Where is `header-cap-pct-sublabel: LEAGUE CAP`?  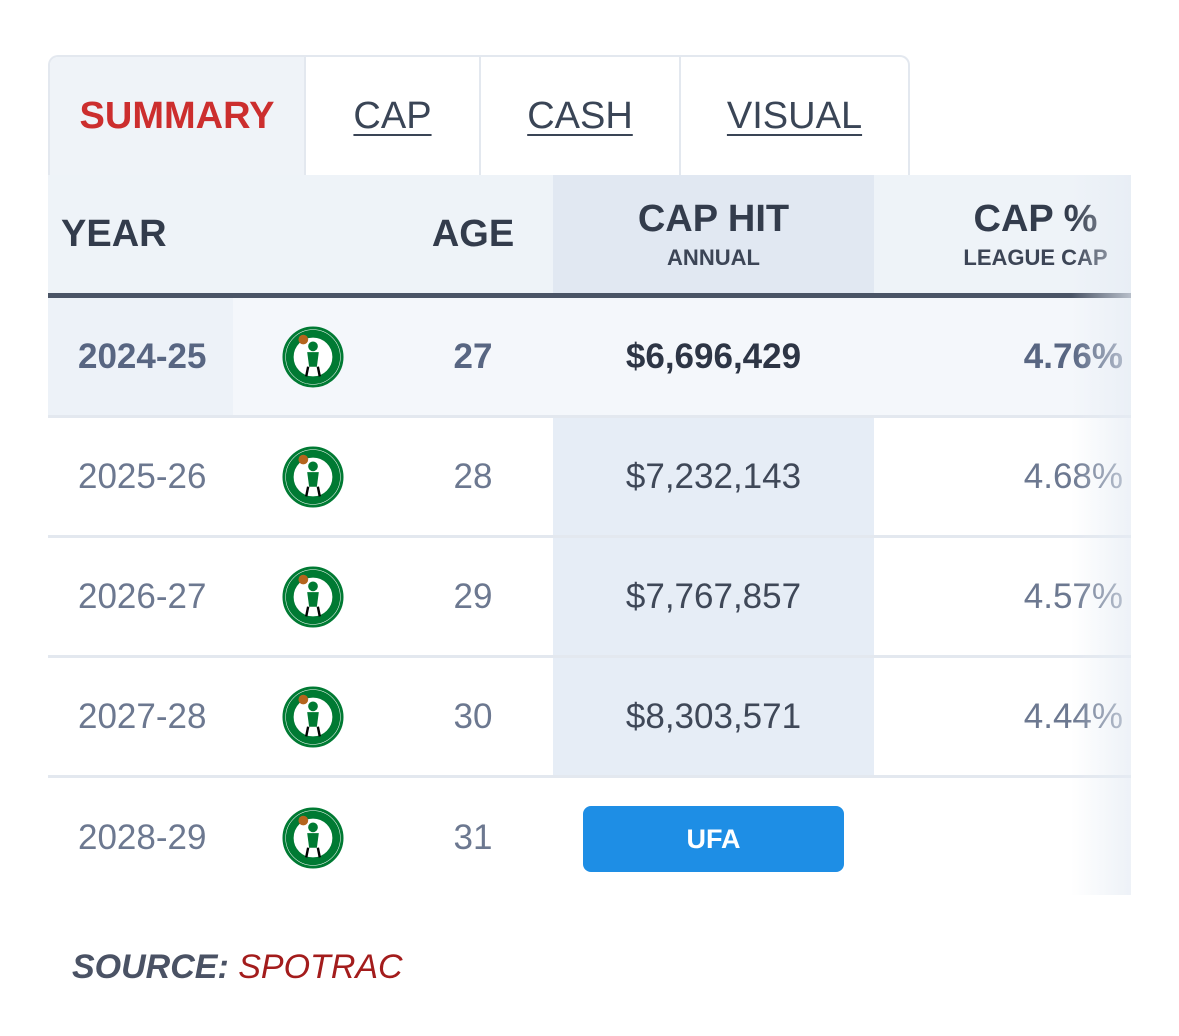 header-cap-pct-sublabel: LEAGUE CAP is located at coordinates (1035, 257).